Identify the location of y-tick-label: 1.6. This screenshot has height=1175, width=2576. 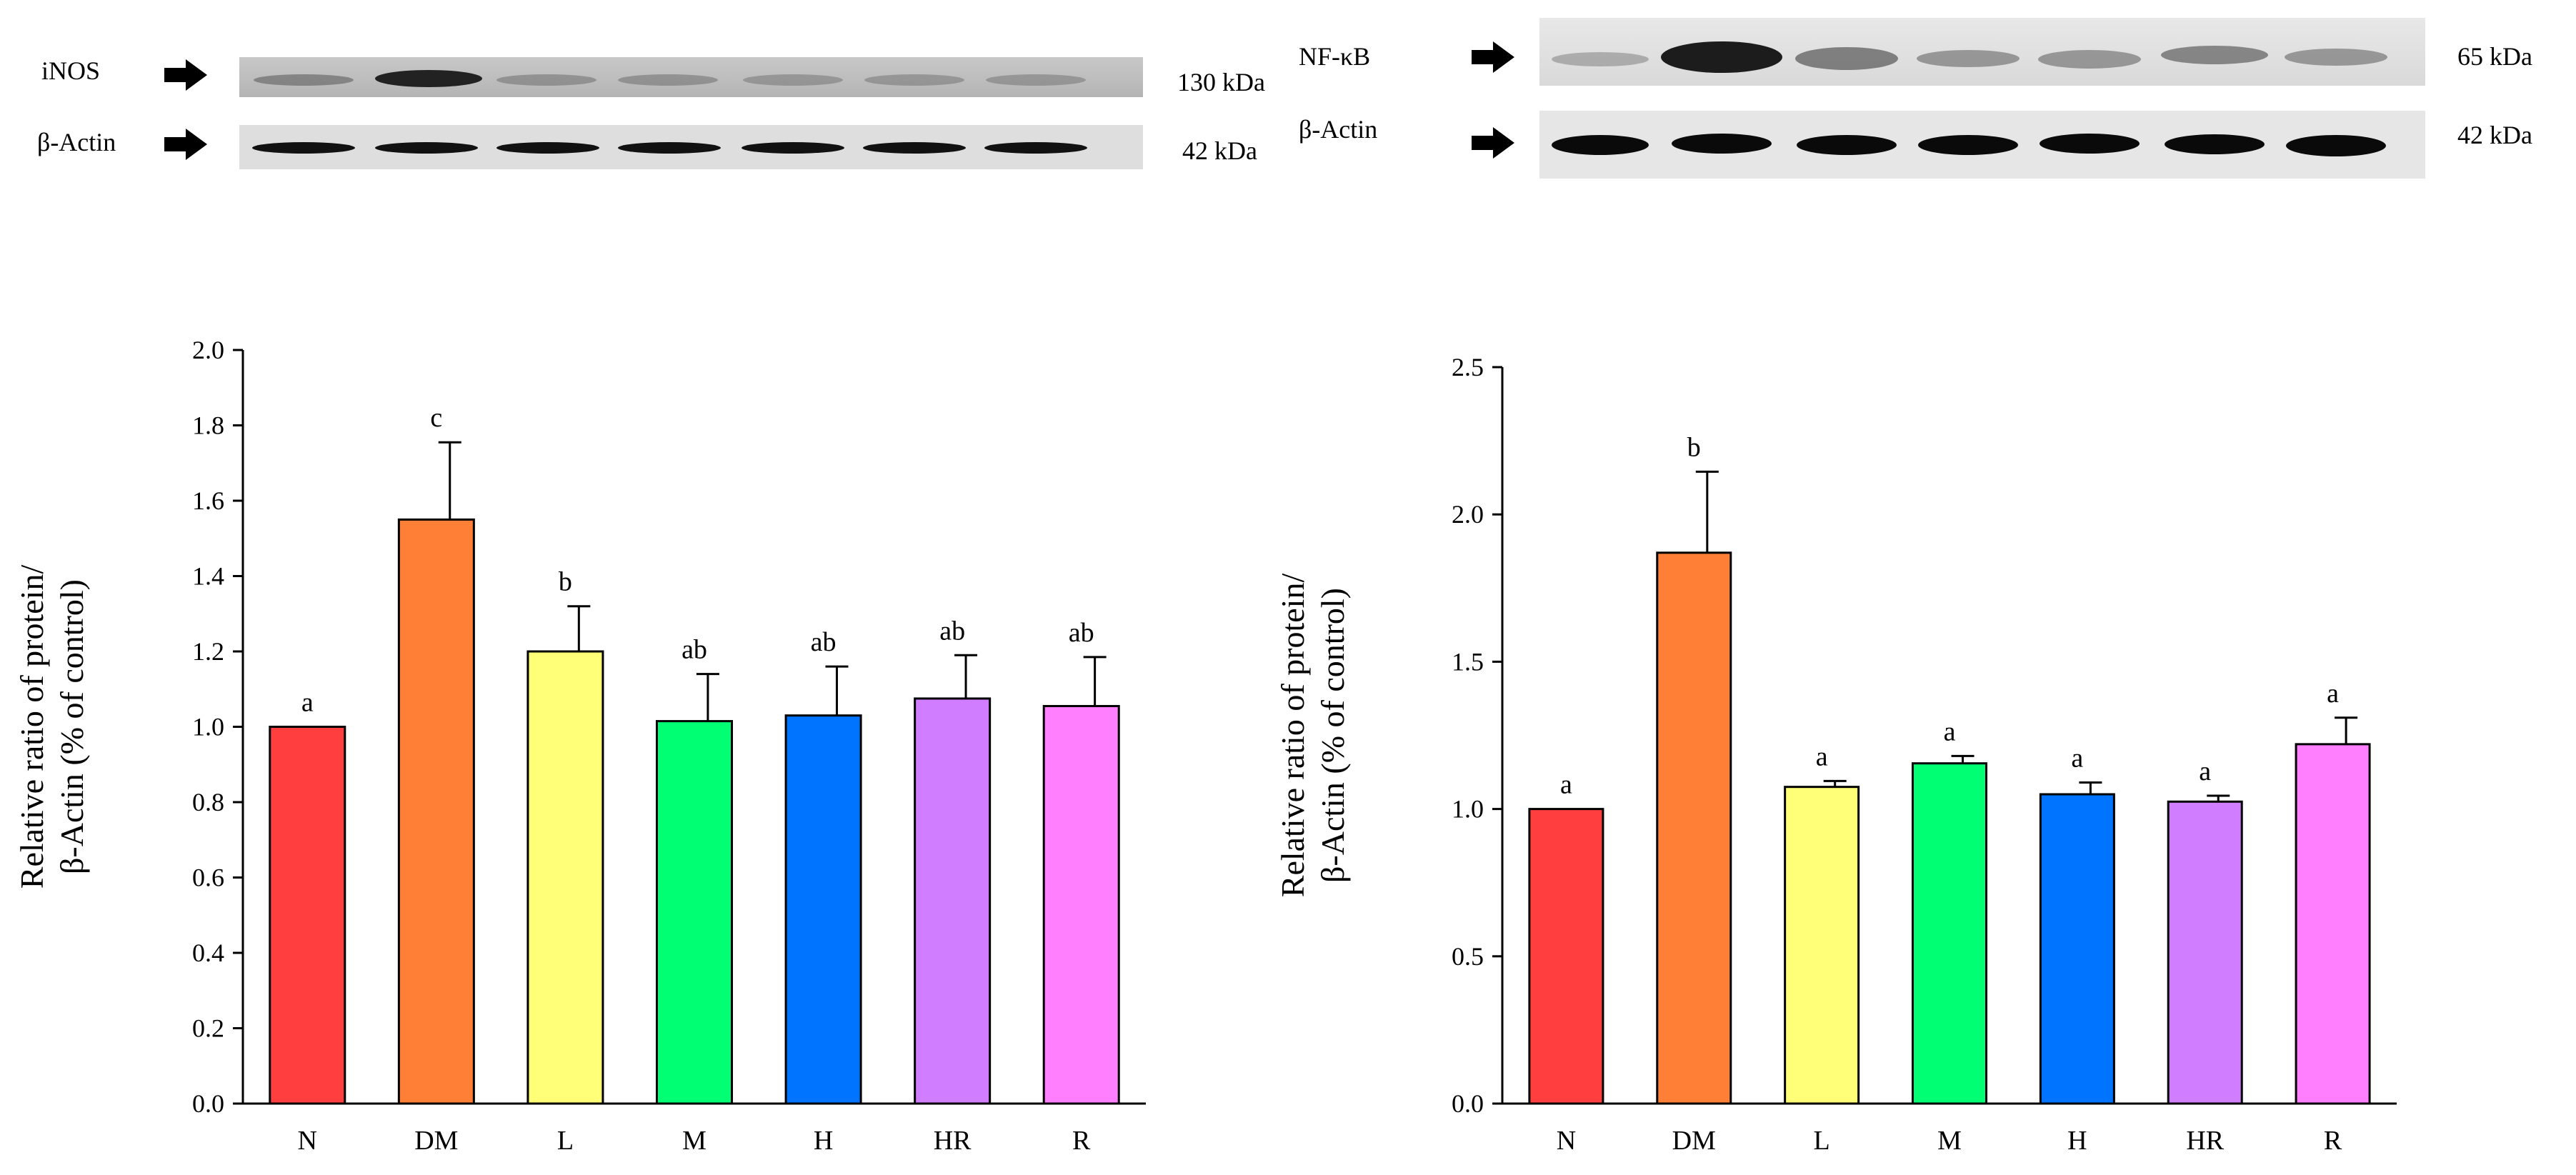
(208, 500).